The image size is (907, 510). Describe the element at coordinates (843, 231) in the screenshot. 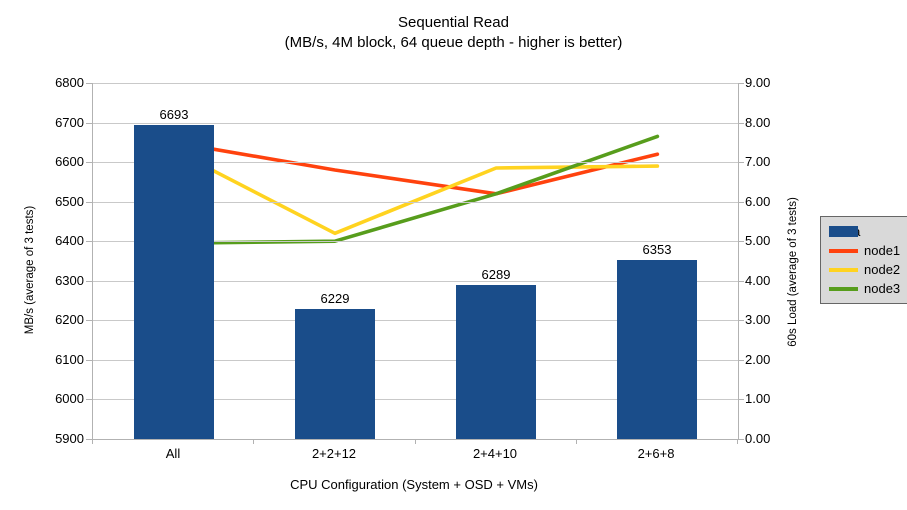

I see `bar-swatch-icon` at that location.